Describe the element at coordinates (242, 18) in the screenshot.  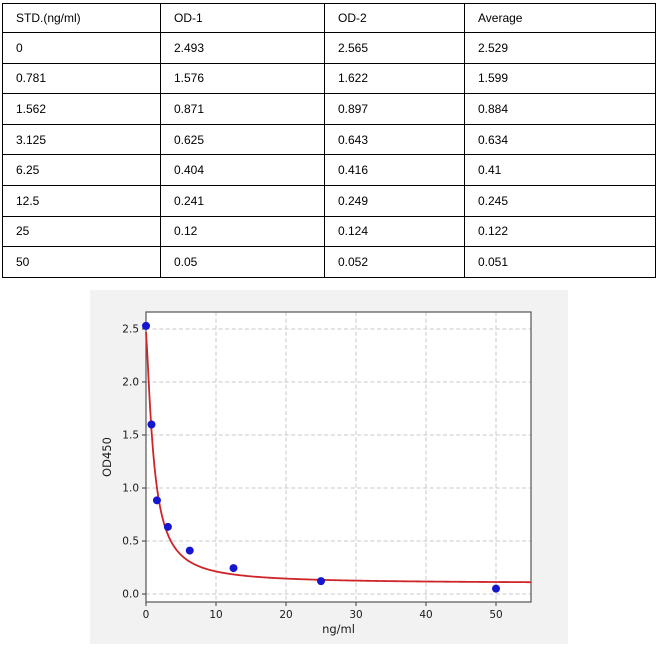
I see `col-header-od1: OD-1` at that location.